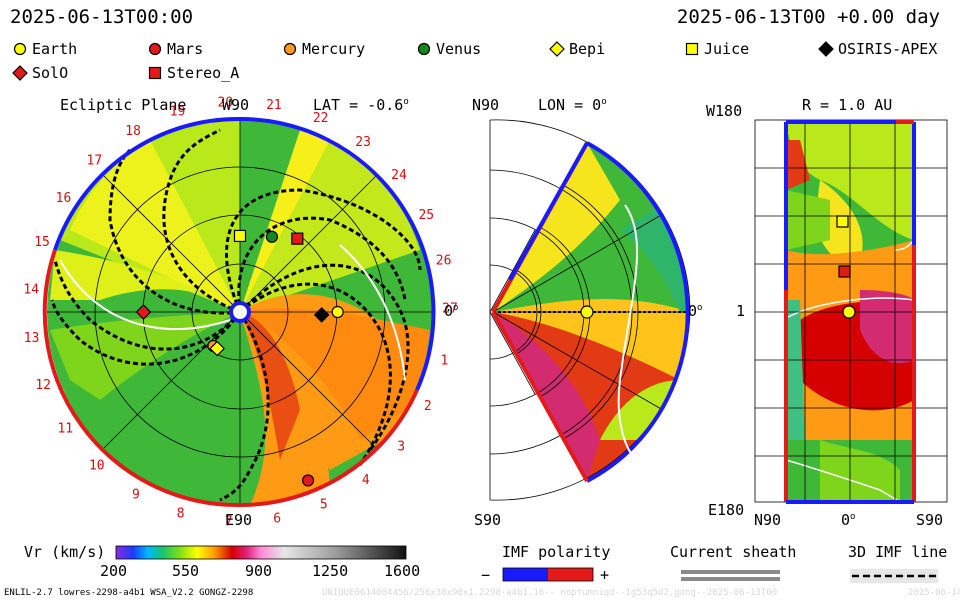 This screenshot has width=960, height=600. What do you see at coordinates (572, 105) in the screenshot?
I see `meridional-title: LON = 0o` at bounding box center [572, 105].